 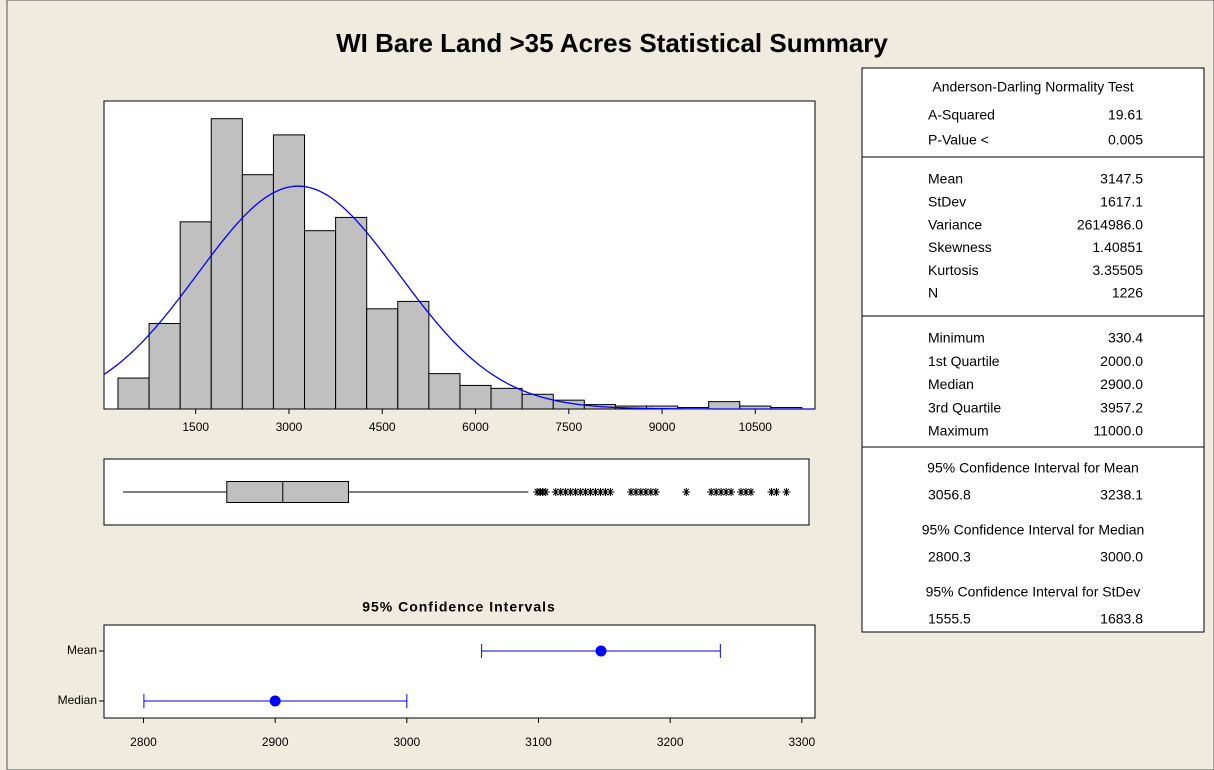 I want to click on stat-label: A-Squared, so click(x=961, y=115).